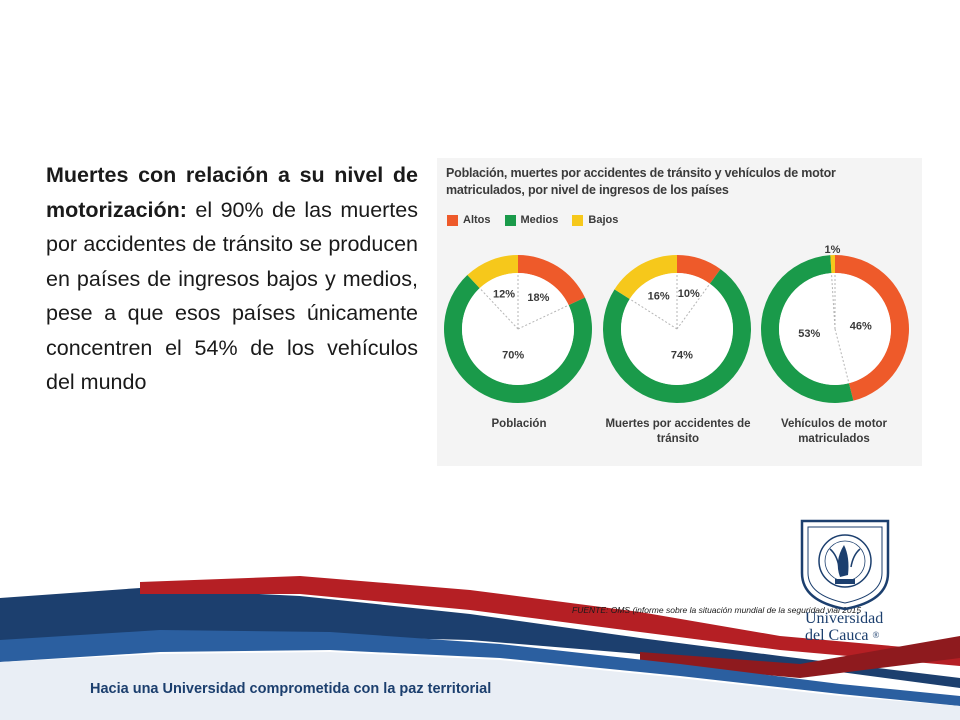 The image size is (960, 720). I want to click on legend-label-bajos: Bajos, so click(603, 220).